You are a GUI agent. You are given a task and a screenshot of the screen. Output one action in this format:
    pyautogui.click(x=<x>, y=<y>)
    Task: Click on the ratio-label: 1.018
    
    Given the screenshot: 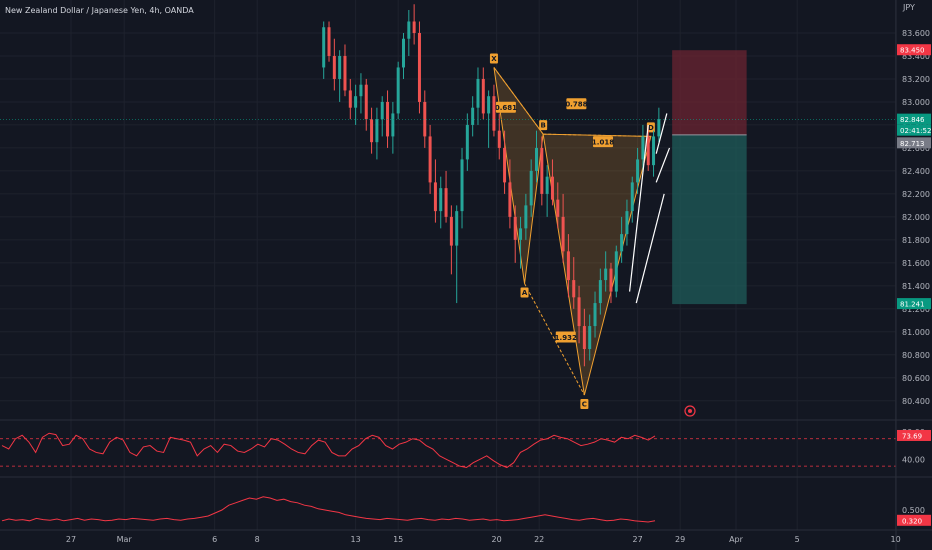 What is the action you would take?
    pyautogui.click(x=603, y=143)
    